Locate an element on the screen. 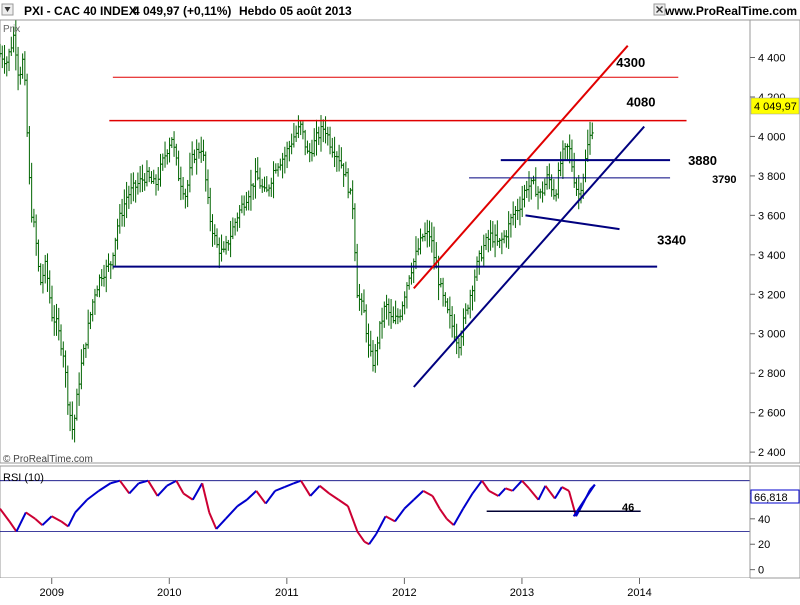  date-tick-label: 2012 is located at coordinates (404, 593).